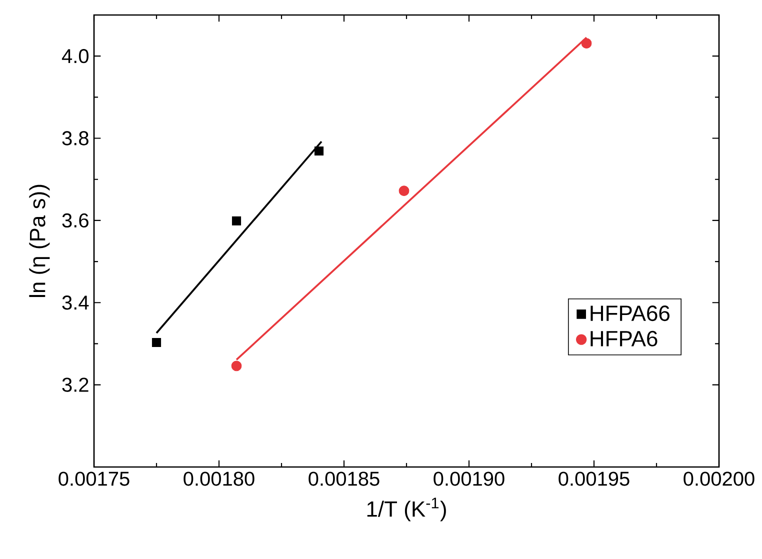  Describe the element at coordinates (75, 220) in the screenshot. I see `y-tick-label: 3.6` at that location.